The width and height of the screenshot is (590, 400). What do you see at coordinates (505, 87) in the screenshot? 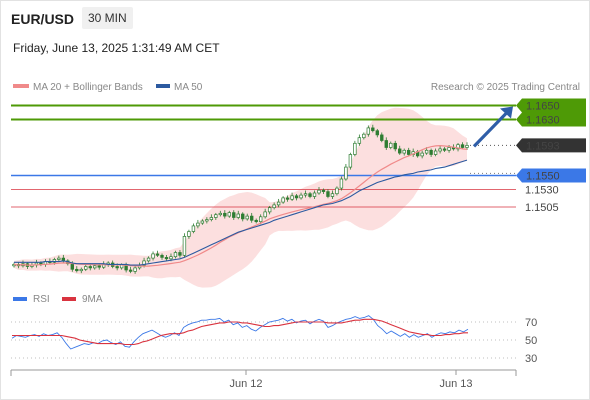
I see `credit-text: Research © 2025 Trading Central` at bounding box center [505, 87].